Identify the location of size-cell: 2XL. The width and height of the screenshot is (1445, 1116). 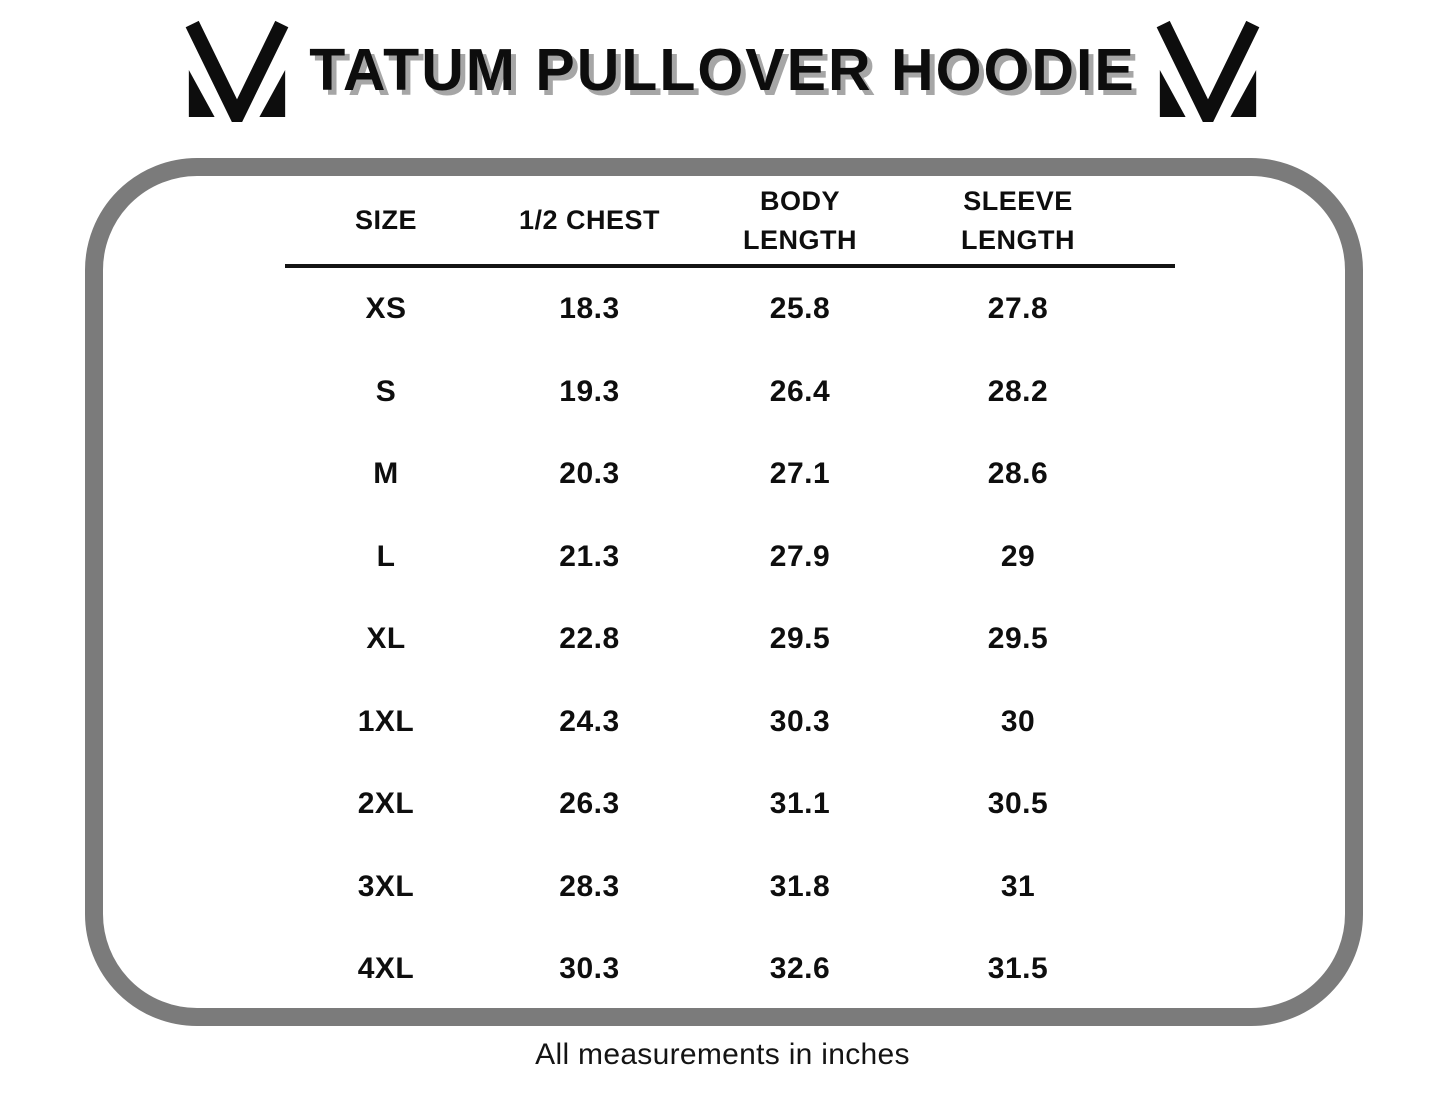
(386, 804).